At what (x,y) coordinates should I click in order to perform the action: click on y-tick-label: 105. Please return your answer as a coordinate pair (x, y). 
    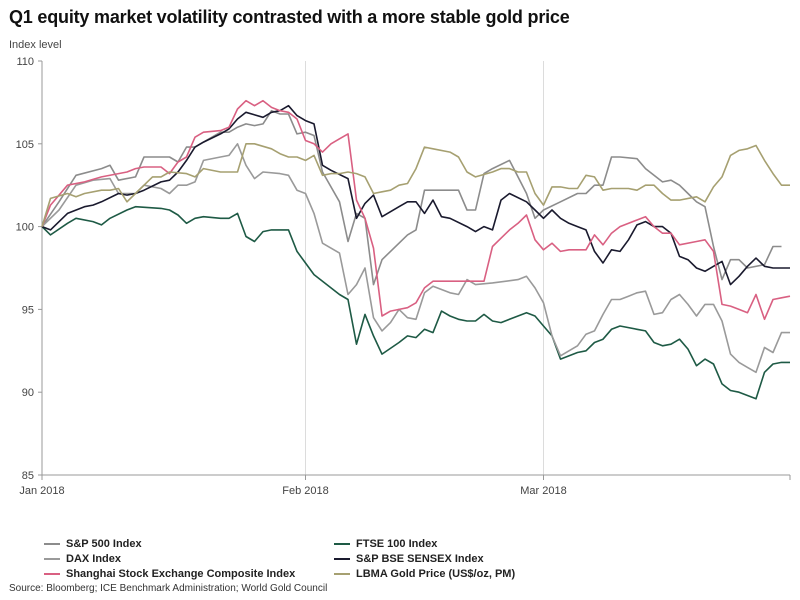
    Looking at the image, I should click on (25, 145).